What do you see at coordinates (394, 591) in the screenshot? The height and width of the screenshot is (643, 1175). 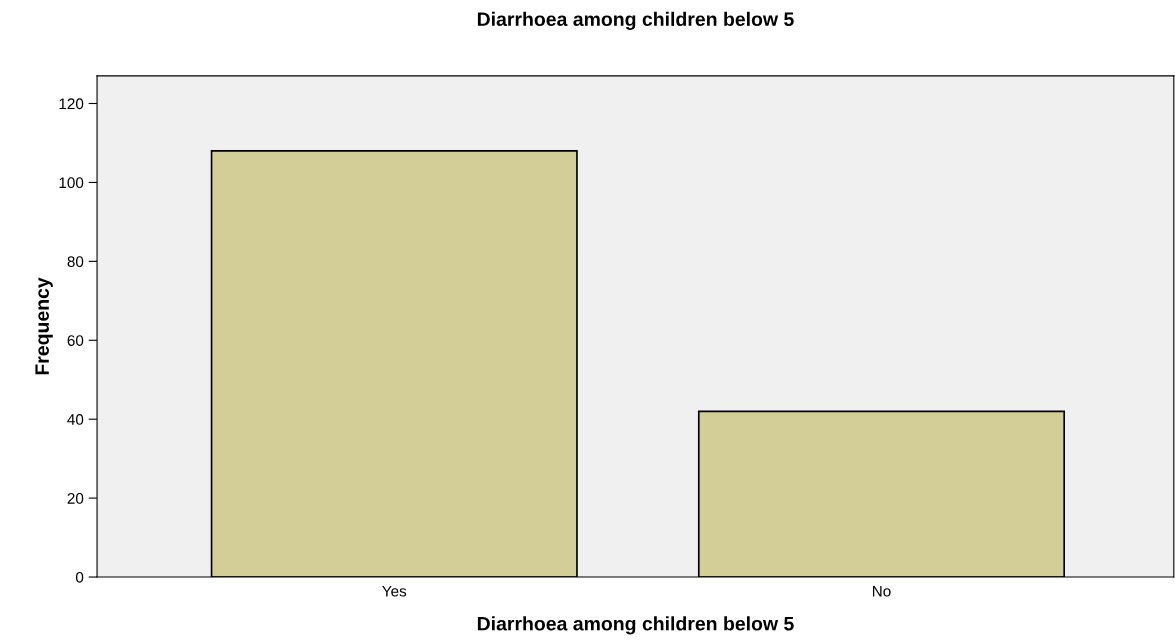 I see `x-tick-label: Yes` at bounding box center [394, 591].